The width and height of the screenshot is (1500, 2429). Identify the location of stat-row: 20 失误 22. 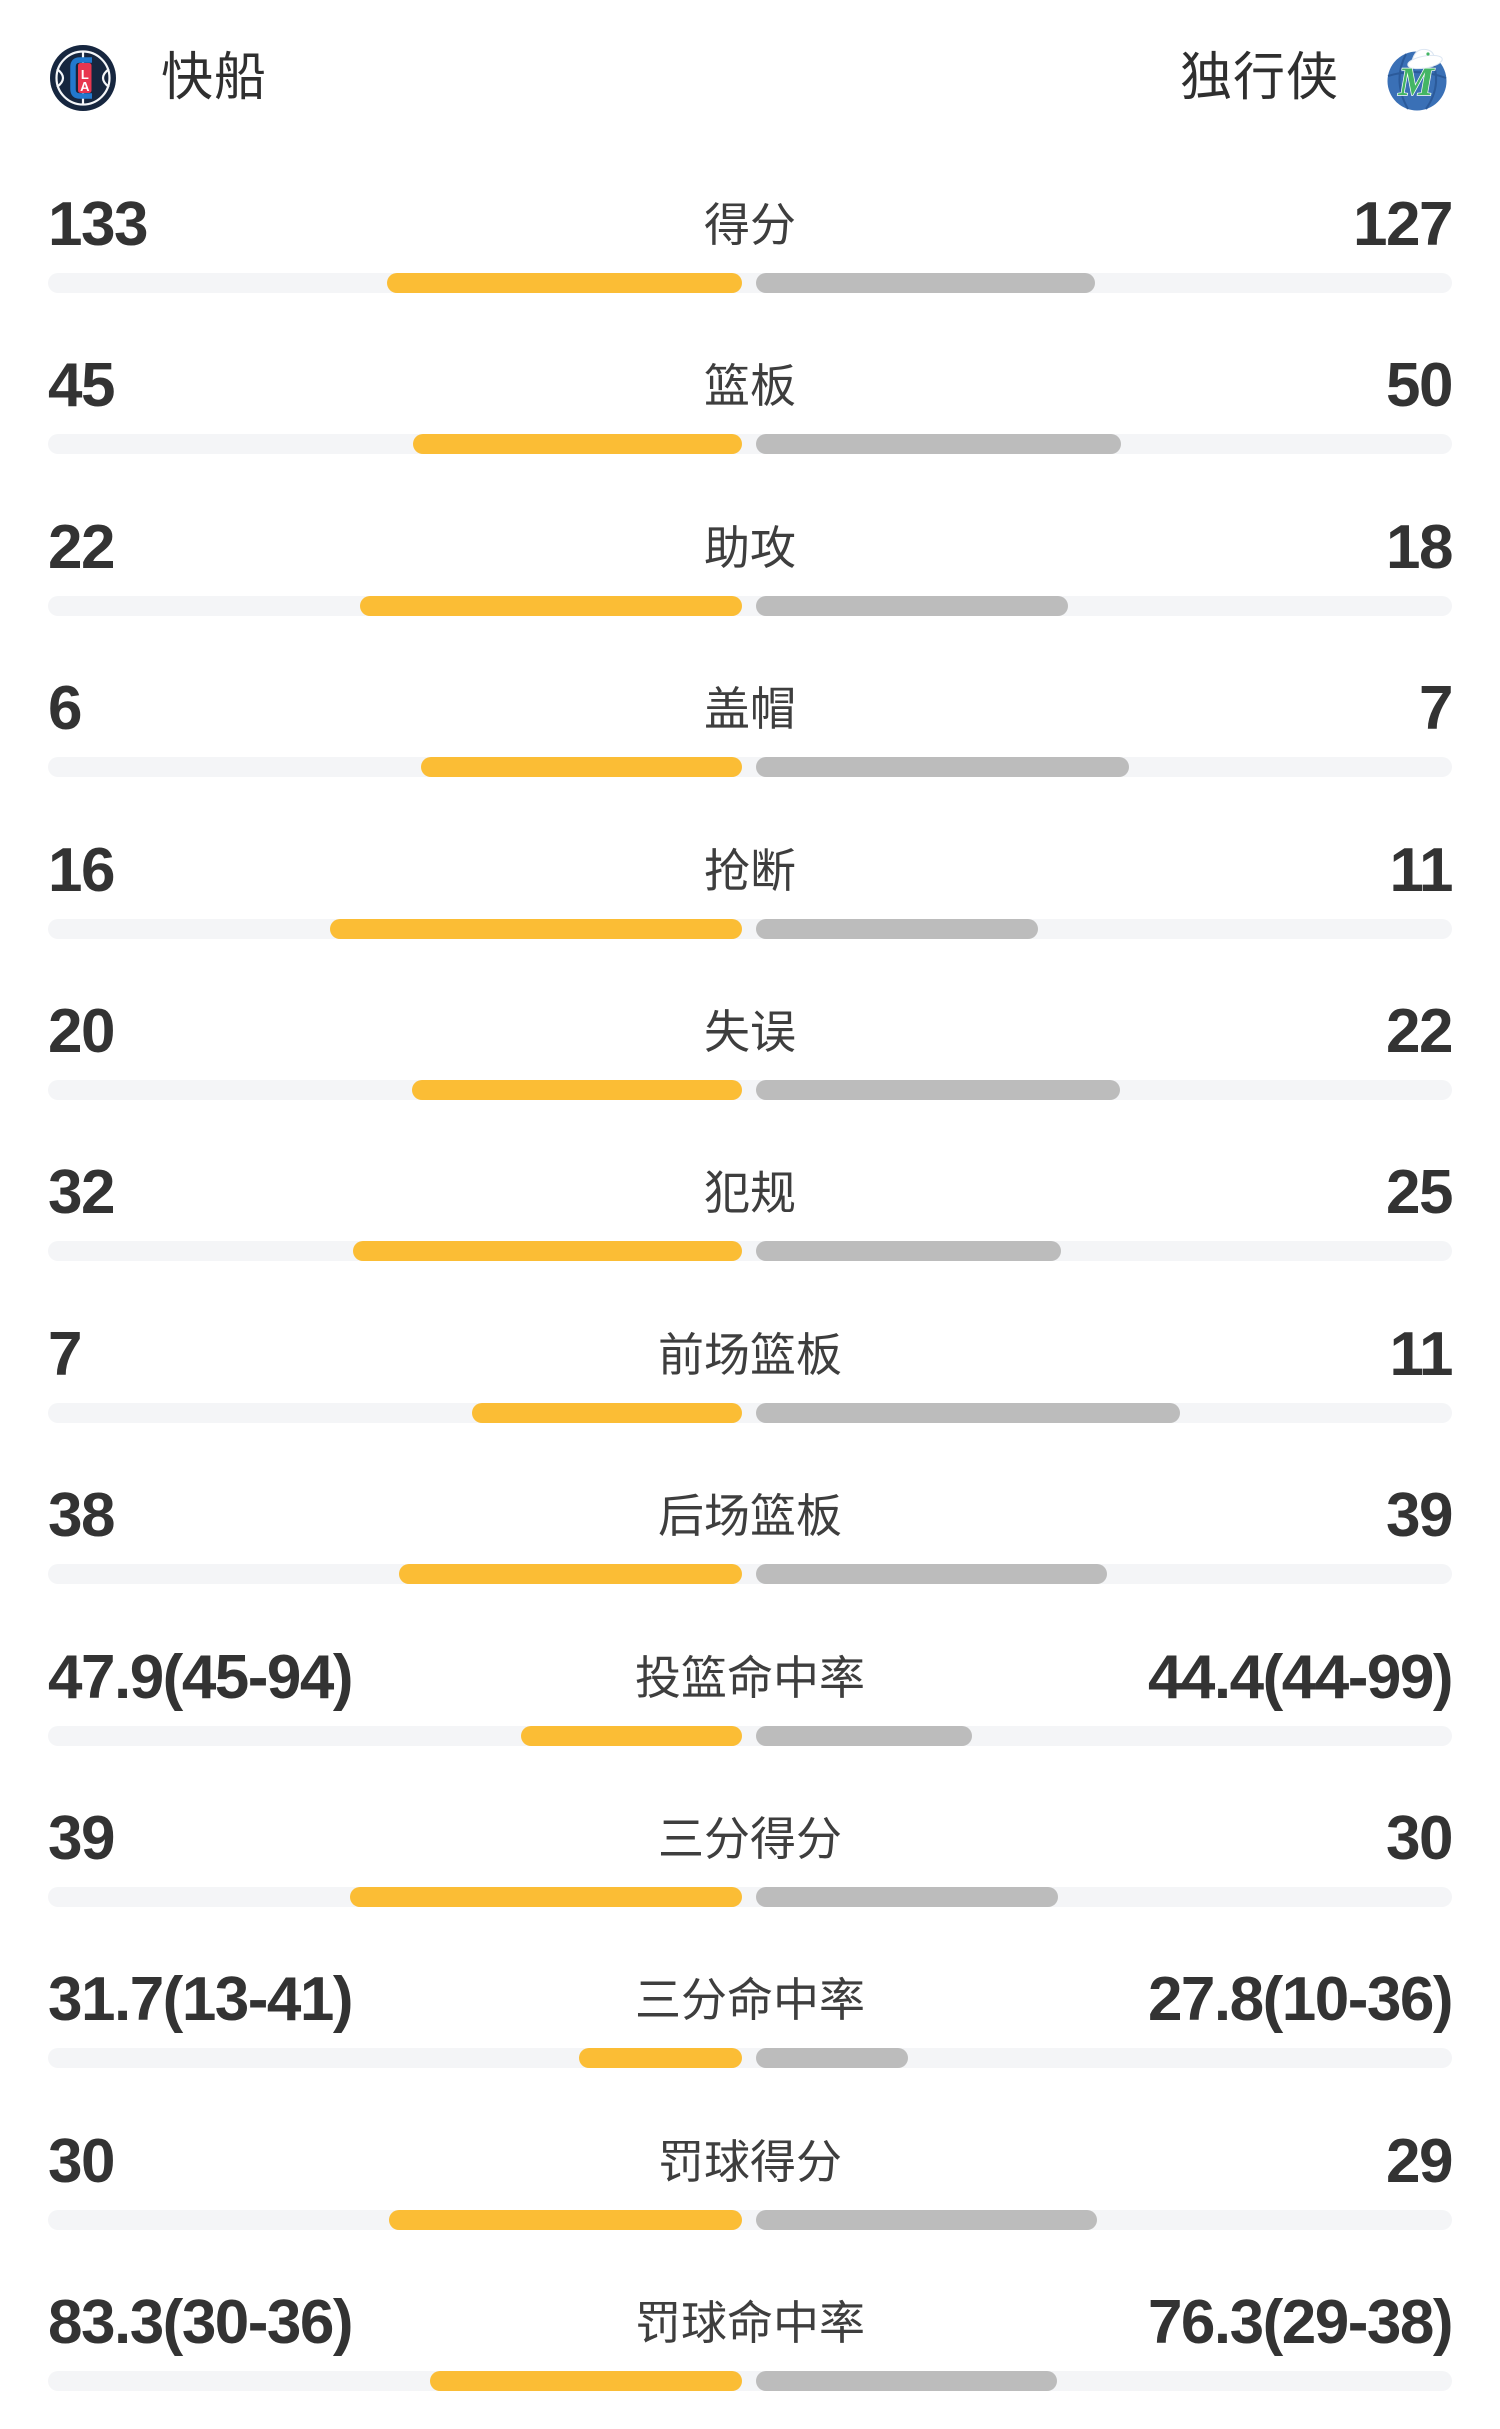
(750, 1057).